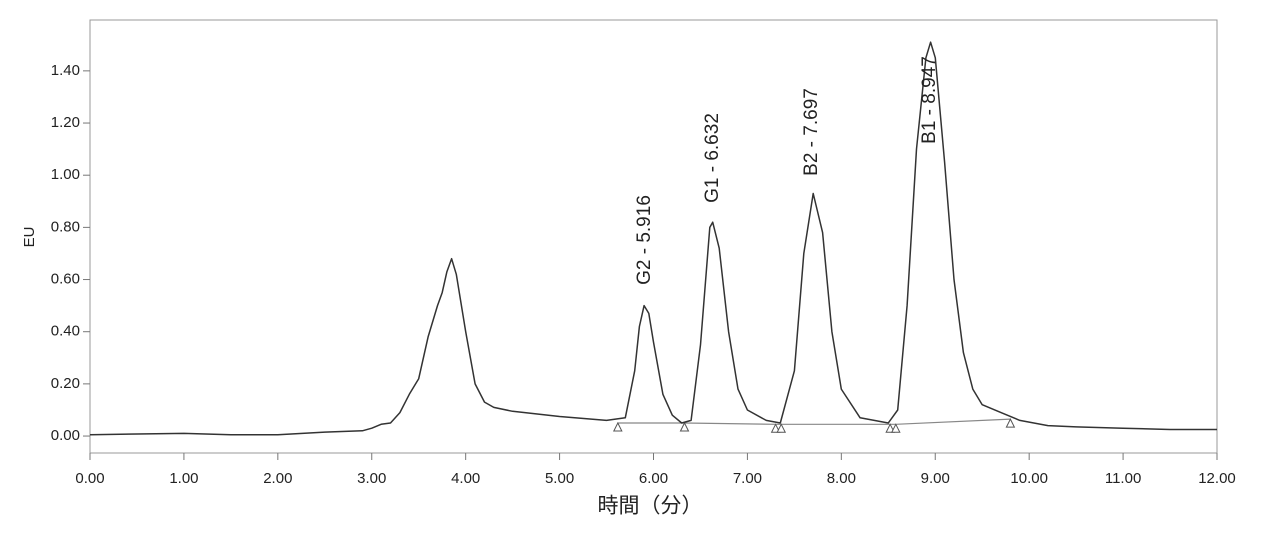  I want to click on x-tick-label: 9.00, so click(935, 478).